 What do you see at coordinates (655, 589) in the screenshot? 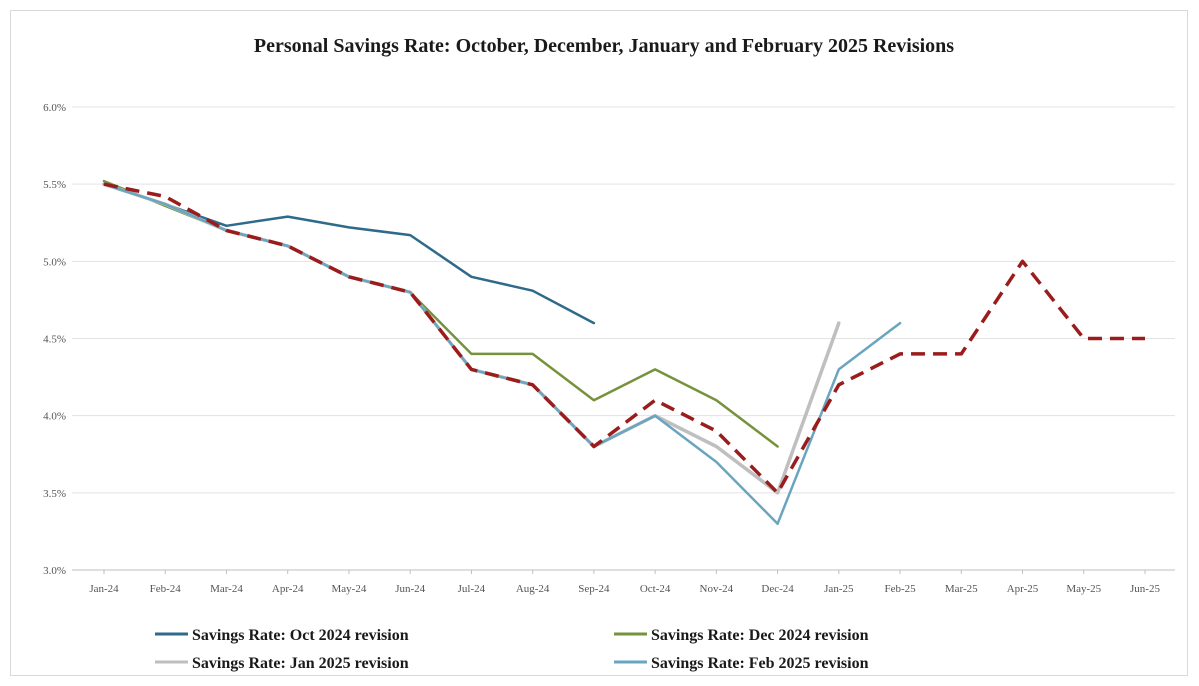
I see `x-tick-label: Oct-24` at bounding box center [655, 589].